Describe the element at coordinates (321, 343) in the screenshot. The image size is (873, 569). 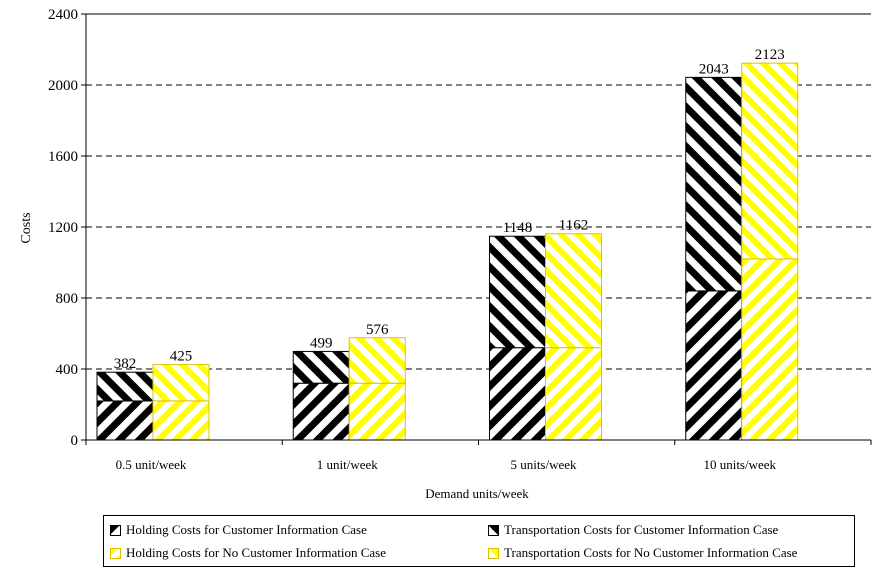
I see `data-label-total-info: 499` at that location.